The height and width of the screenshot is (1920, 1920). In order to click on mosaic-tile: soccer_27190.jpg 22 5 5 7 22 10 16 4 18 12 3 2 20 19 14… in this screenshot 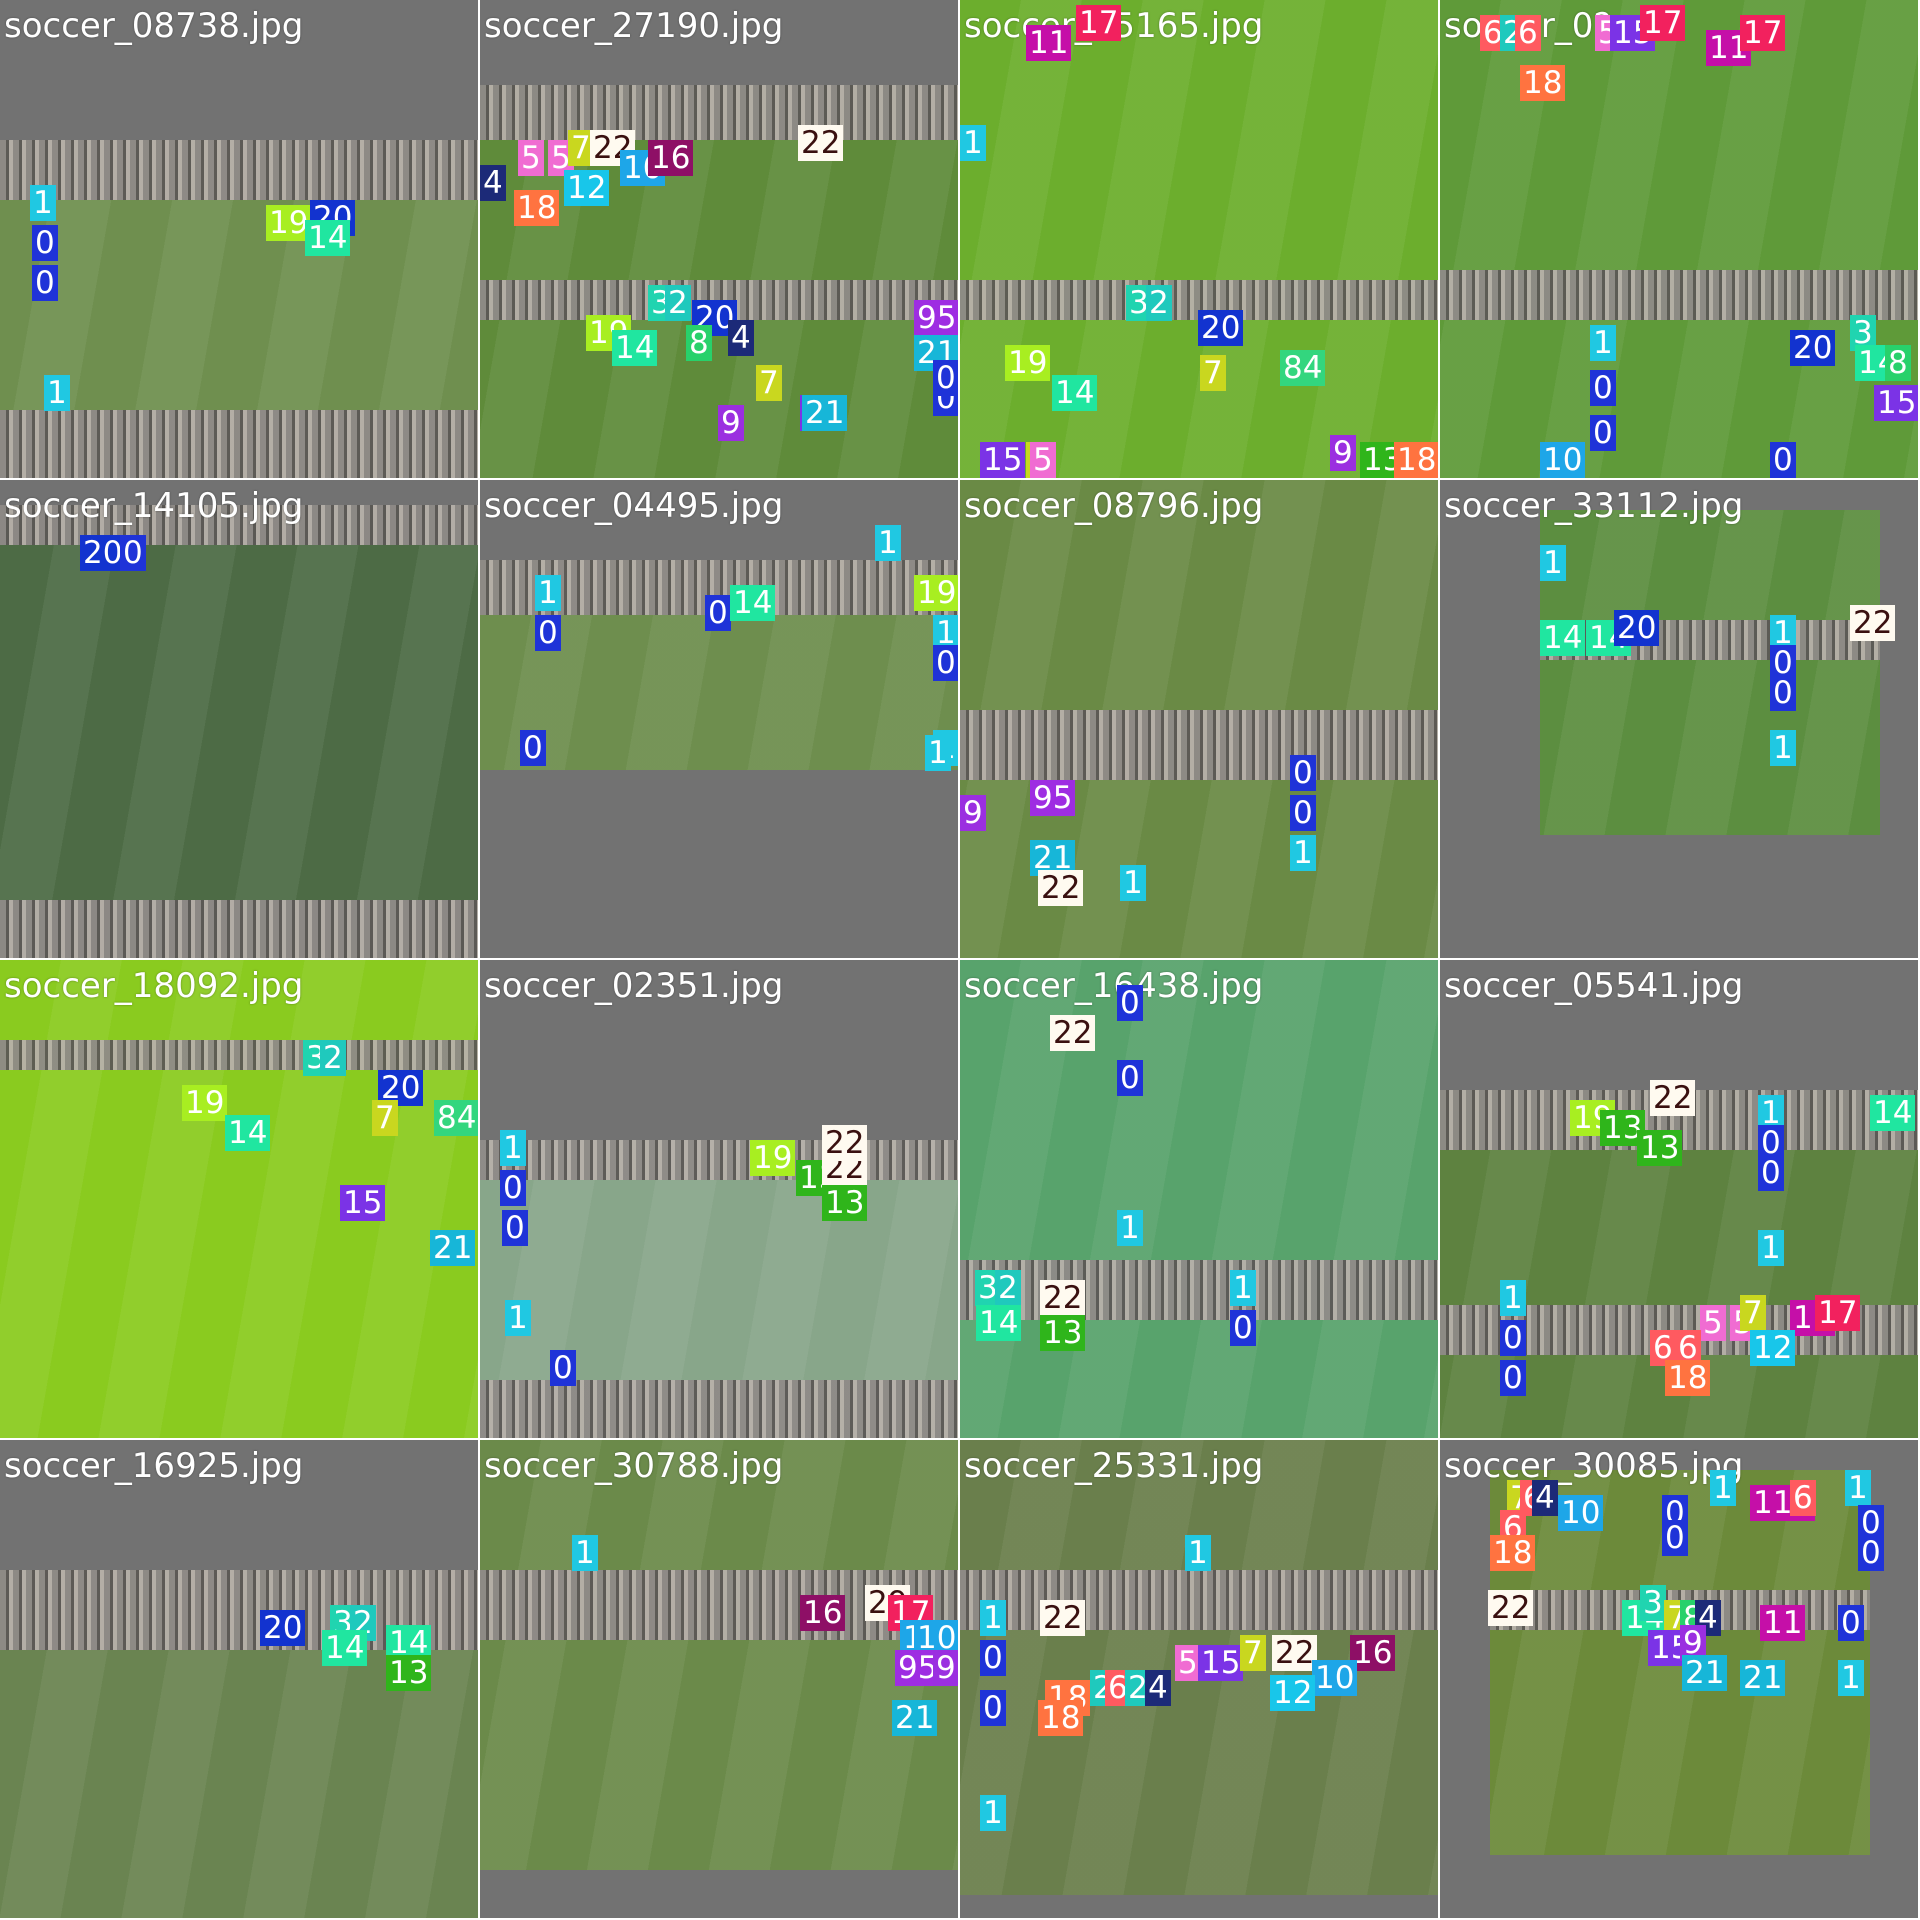, I will do `click(719, 239)`.